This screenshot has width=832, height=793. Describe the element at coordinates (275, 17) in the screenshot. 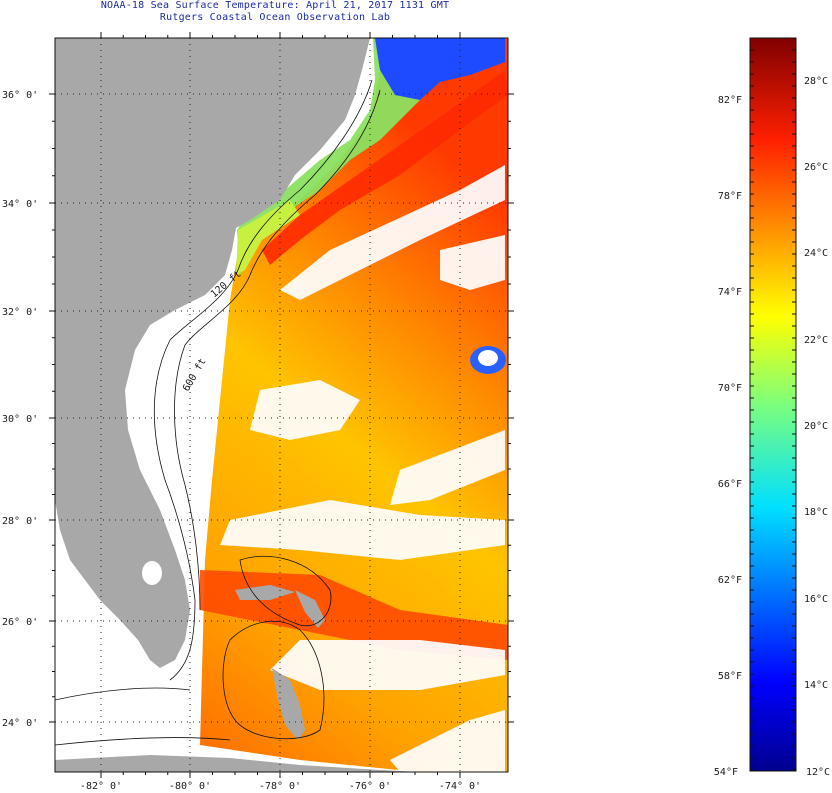

I see `map-subtitle: Rutgers Coastal Ocean Observation Lab` at that location.